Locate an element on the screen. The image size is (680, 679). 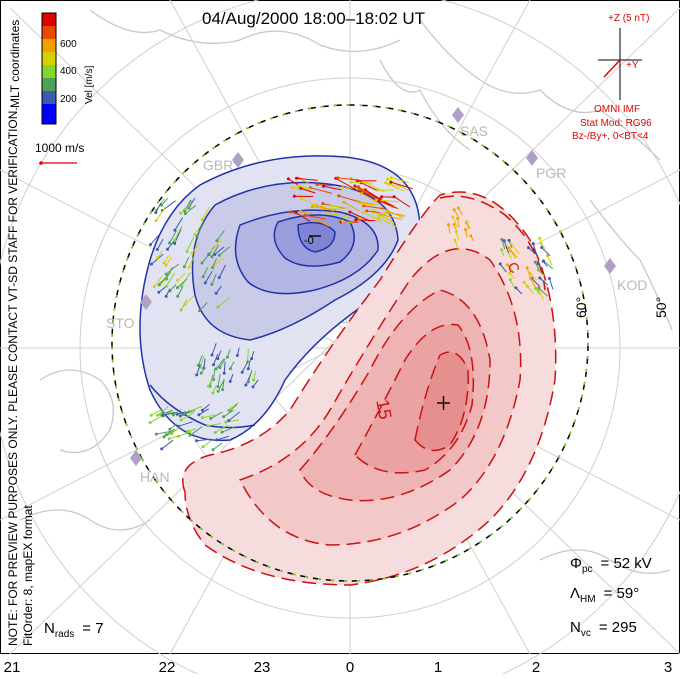
station-label-gbr: GBR is located at coordinates (218, 165).